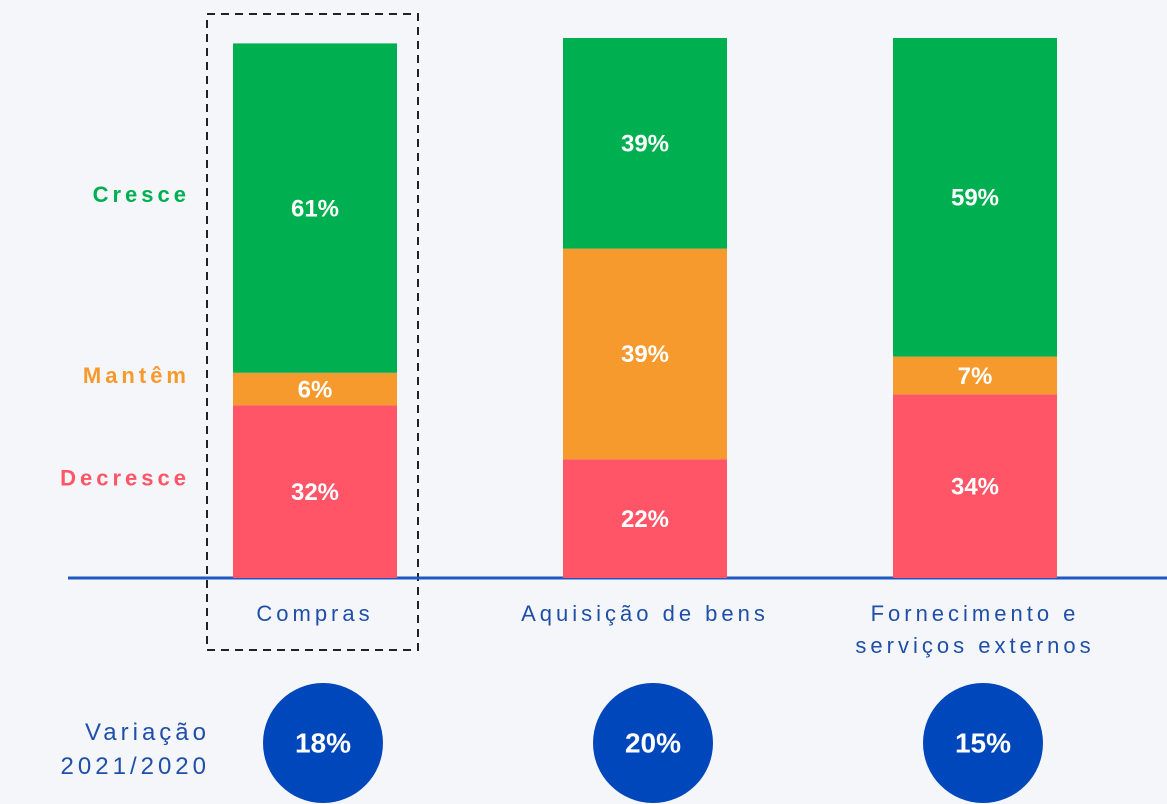 The image size is (1167, 804). I want to click on data-label: 34%, so click(975, 487).